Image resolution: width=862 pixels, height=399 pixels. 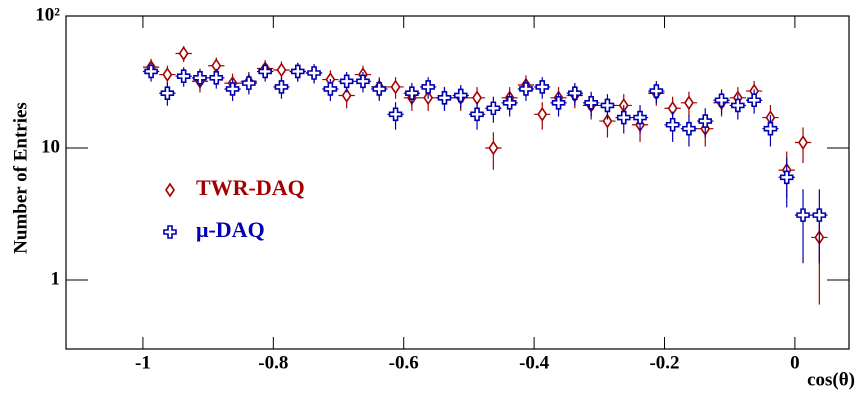 I want to click on y-tick-label: 1, so click(x=56, y=278).